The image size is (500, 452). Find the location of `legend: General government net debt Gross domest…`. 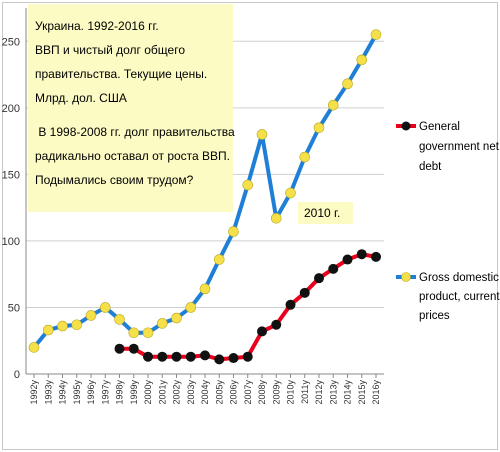

legend: General government net debt Gross domest… is located at coordinates (448, 221).